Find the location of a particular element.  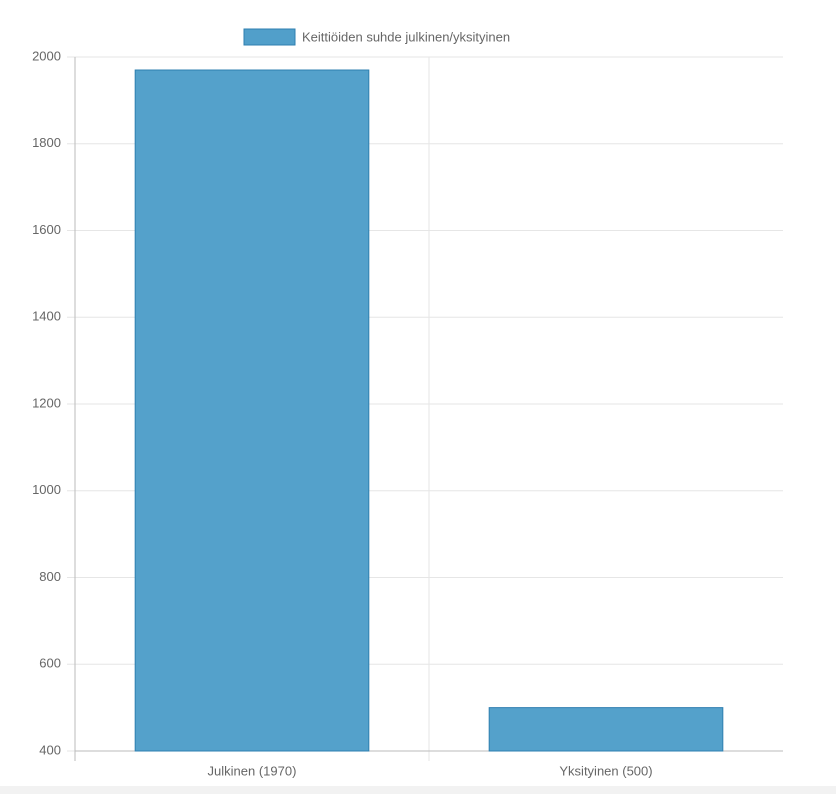

y-tick-label: 1600 is located at coordinates (46, 229).